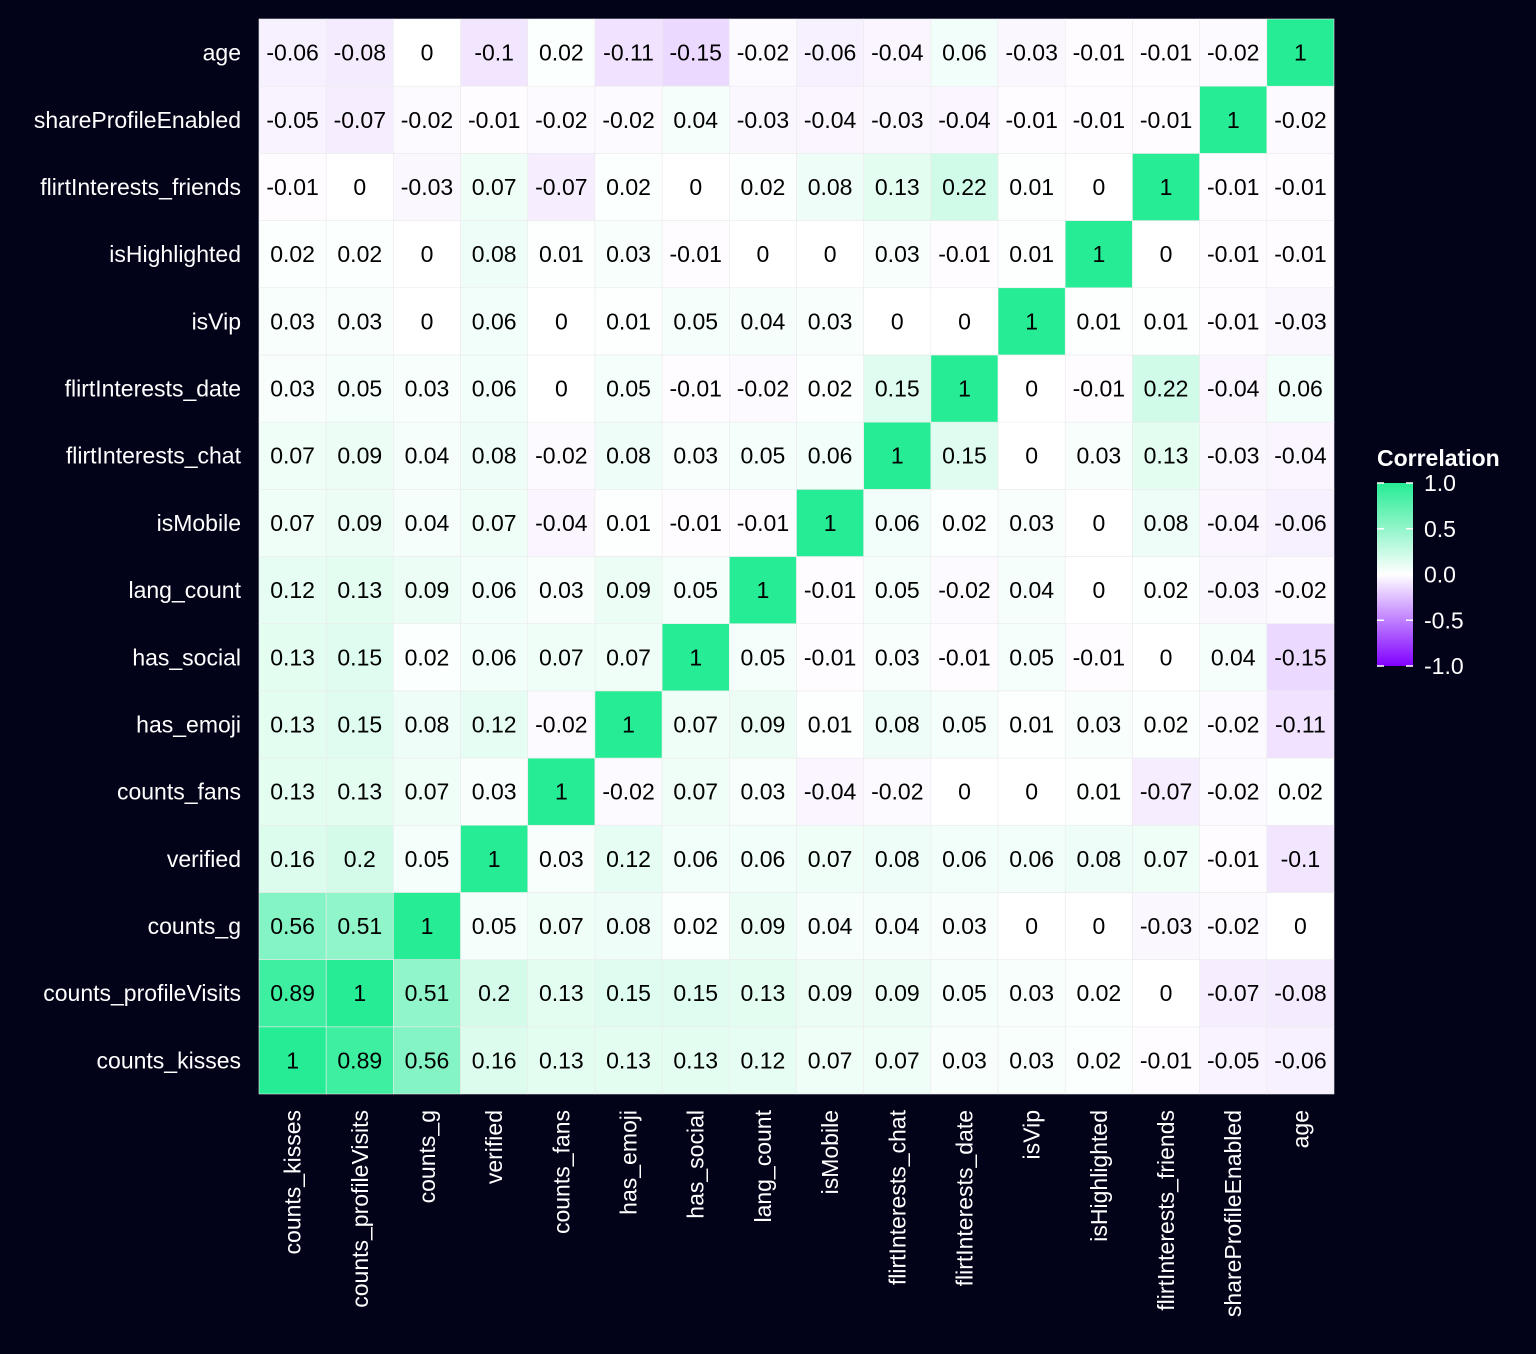 The width and height of the screenshot is (1536, 1354). What do you see at coordinates (494, 724) in the screenshot?
I see `cell-value-label: 0.12` at bounding box center [494, 724].